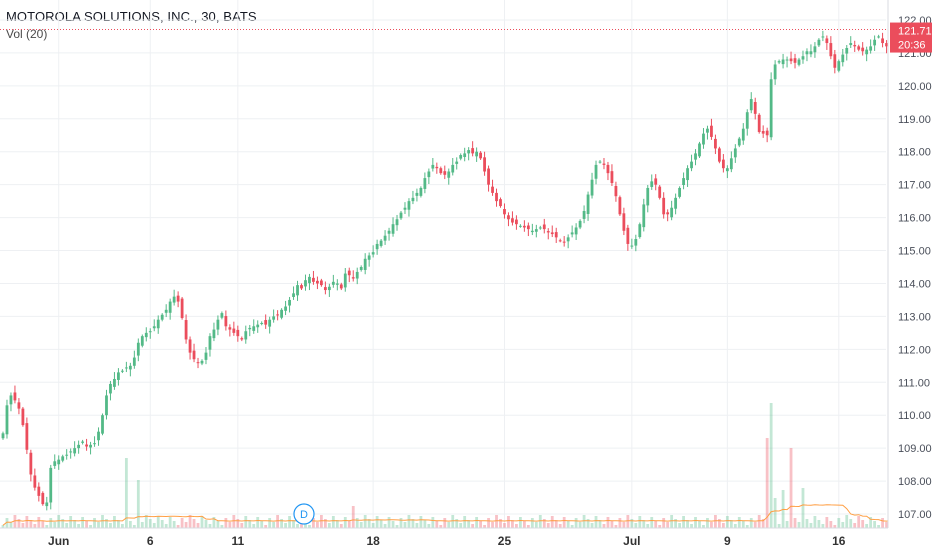 Image resolution: width=932 pixels, height=550 pixels. I want to click on volume-moving-average-line, so click(448, 515).